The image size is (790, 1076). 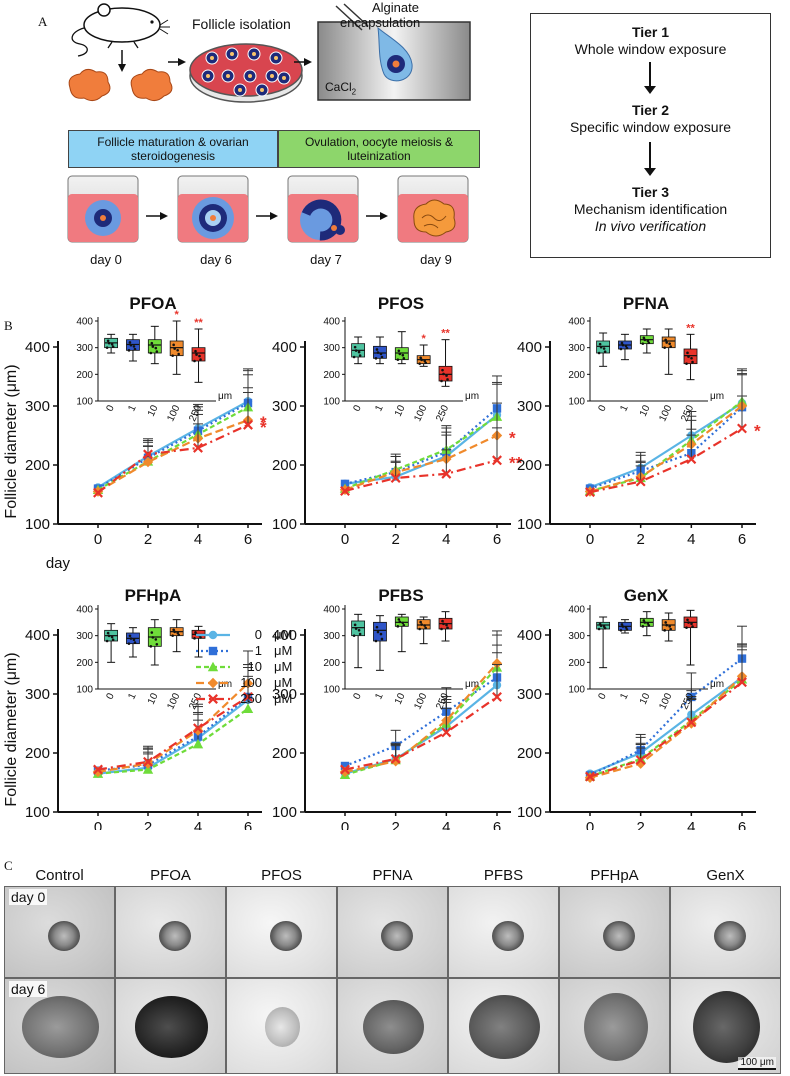 What do you see at coordinates (590, 824) in the screenshot?
I see `x-tick-label: 0` at bounding box center [590, 824].